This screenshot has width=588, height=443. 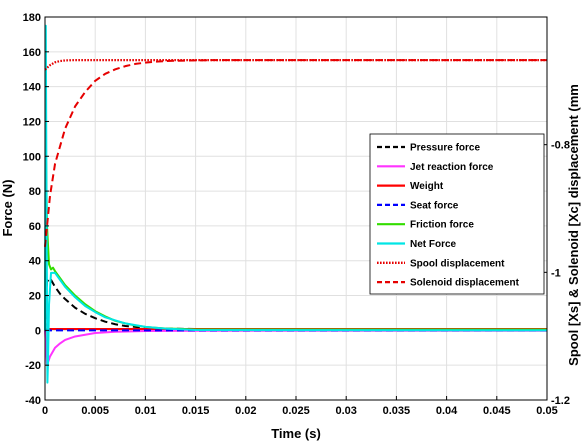 What do you see at coordinates (245, 411) in the screenshot?
I see `x-tick-label: 0.02` at bounding box center [245, 411].